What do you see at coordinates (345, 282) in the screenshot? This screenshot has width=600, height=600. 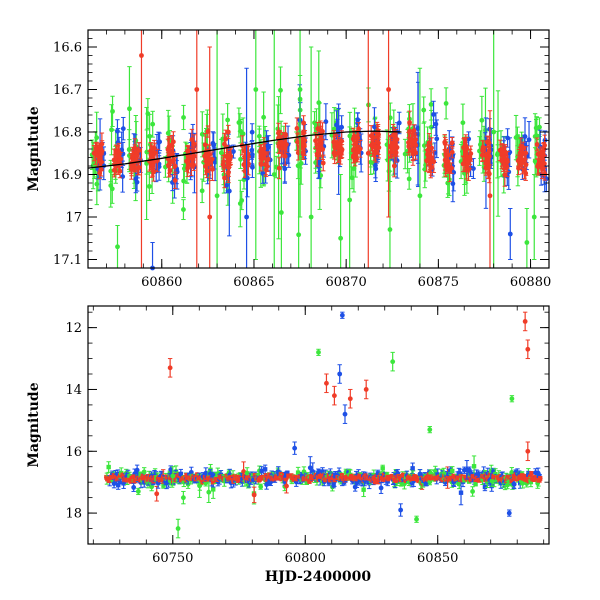 I see `top-x-tick-label: 60870` at bounding box center [345, 282].